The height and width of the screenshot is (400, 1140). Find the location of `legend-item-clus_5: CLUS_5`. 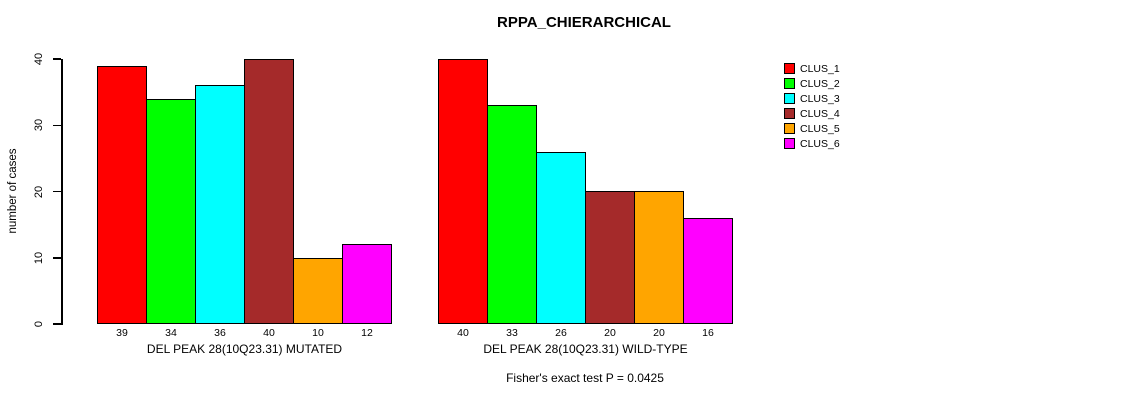

legend-item-clus_5: CLUS_5 is located at coordinates (812, 128).